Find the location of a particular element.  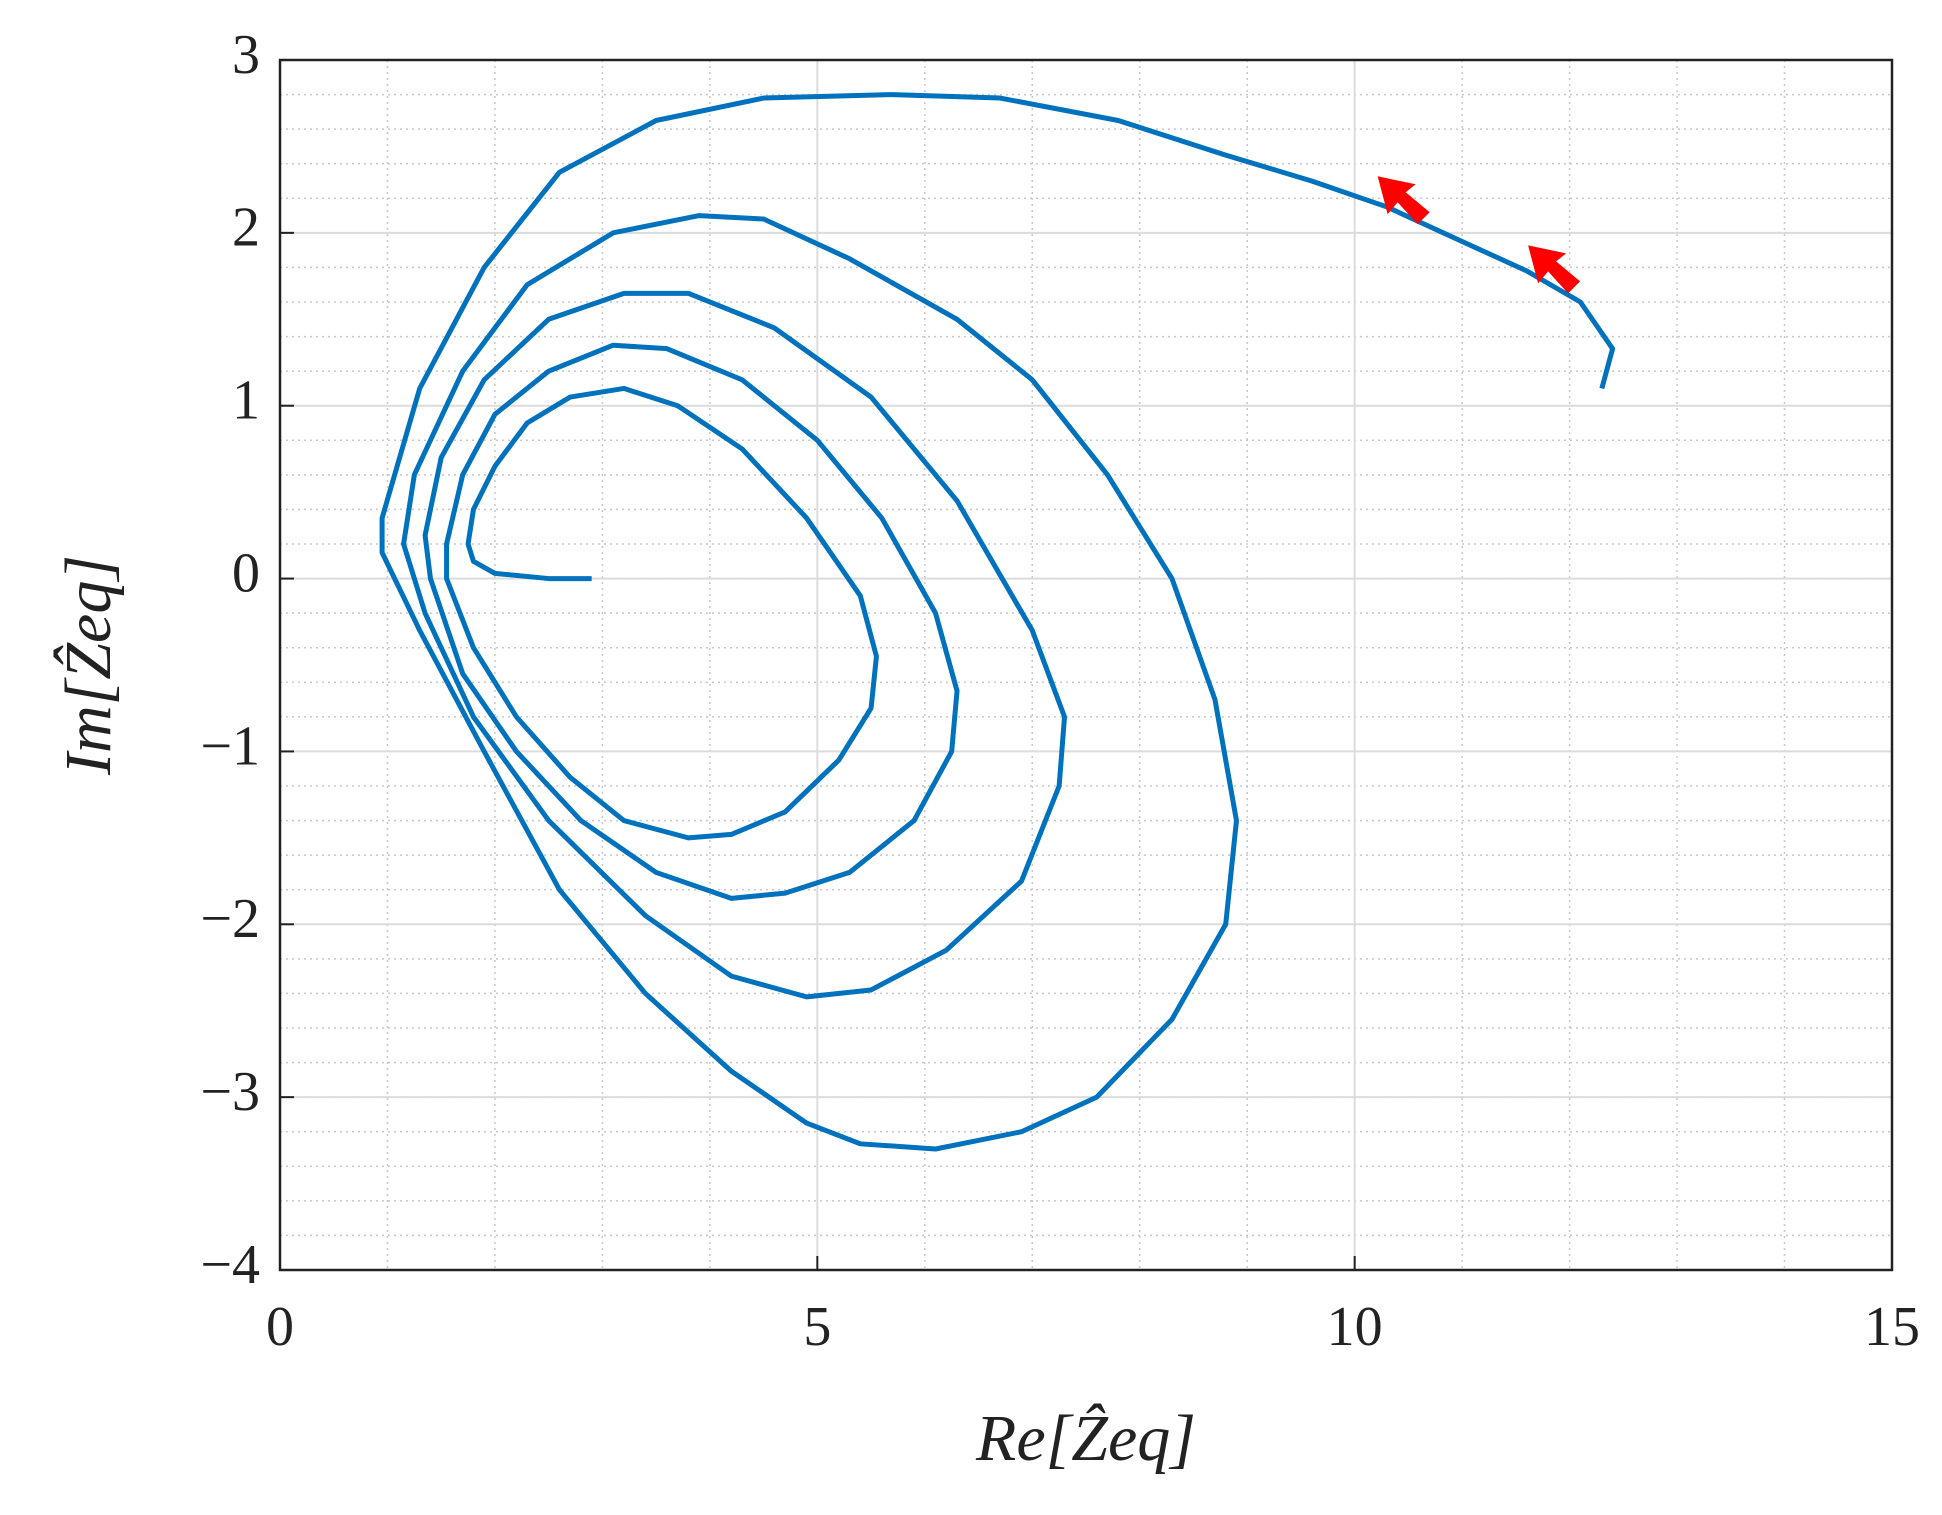

x-axis-label: Re[Ẑeq] is located at coordinates (1085, 1438).